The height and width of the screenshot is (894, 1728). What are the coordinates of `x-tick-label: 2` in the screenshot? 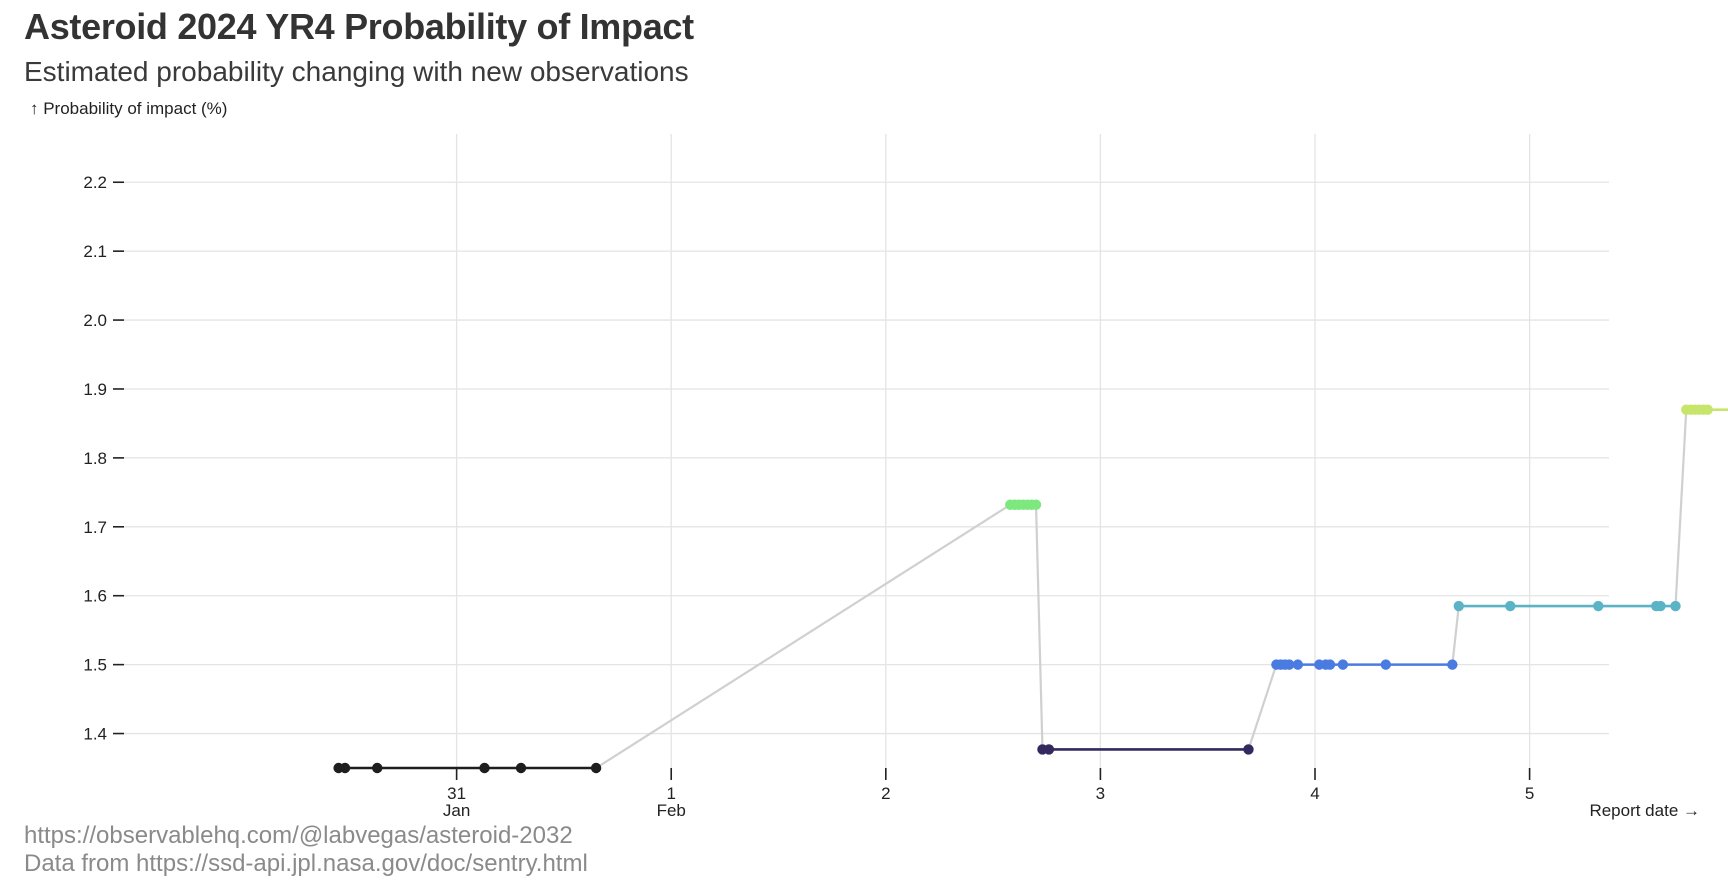 It's located at (885, 793).